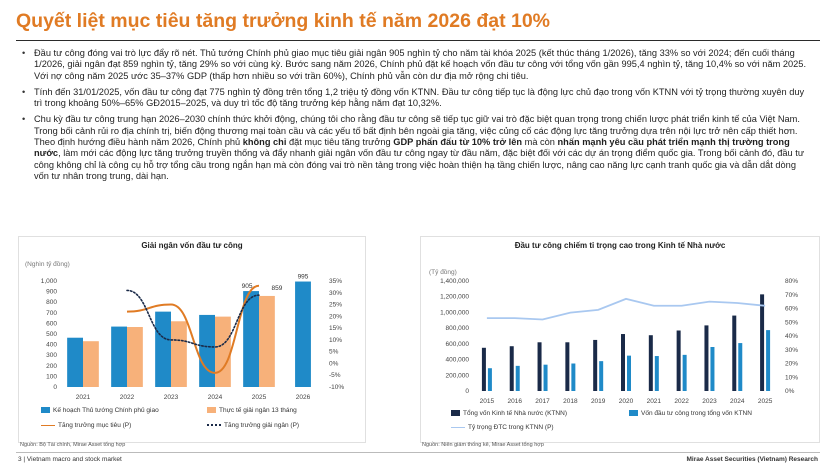 The image size is (836, 473). I want to click on x-tick-label: 2018, so click(570, 401).